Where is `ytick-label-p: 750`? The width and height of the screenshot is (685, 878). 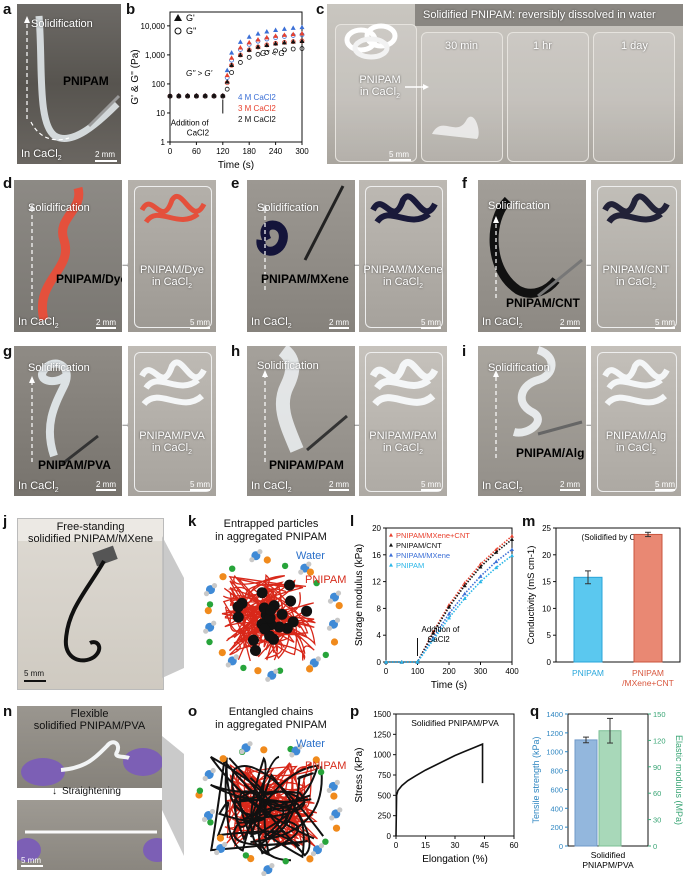
ytick-label-p: 750 is located at coordinates (385, 775).